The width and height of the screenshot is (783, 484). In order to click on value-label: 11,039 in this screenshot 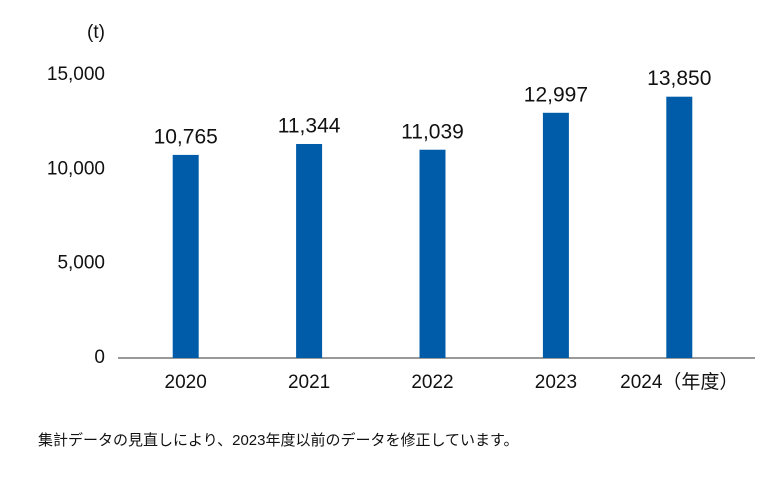, I will do `click(432, 131)`.